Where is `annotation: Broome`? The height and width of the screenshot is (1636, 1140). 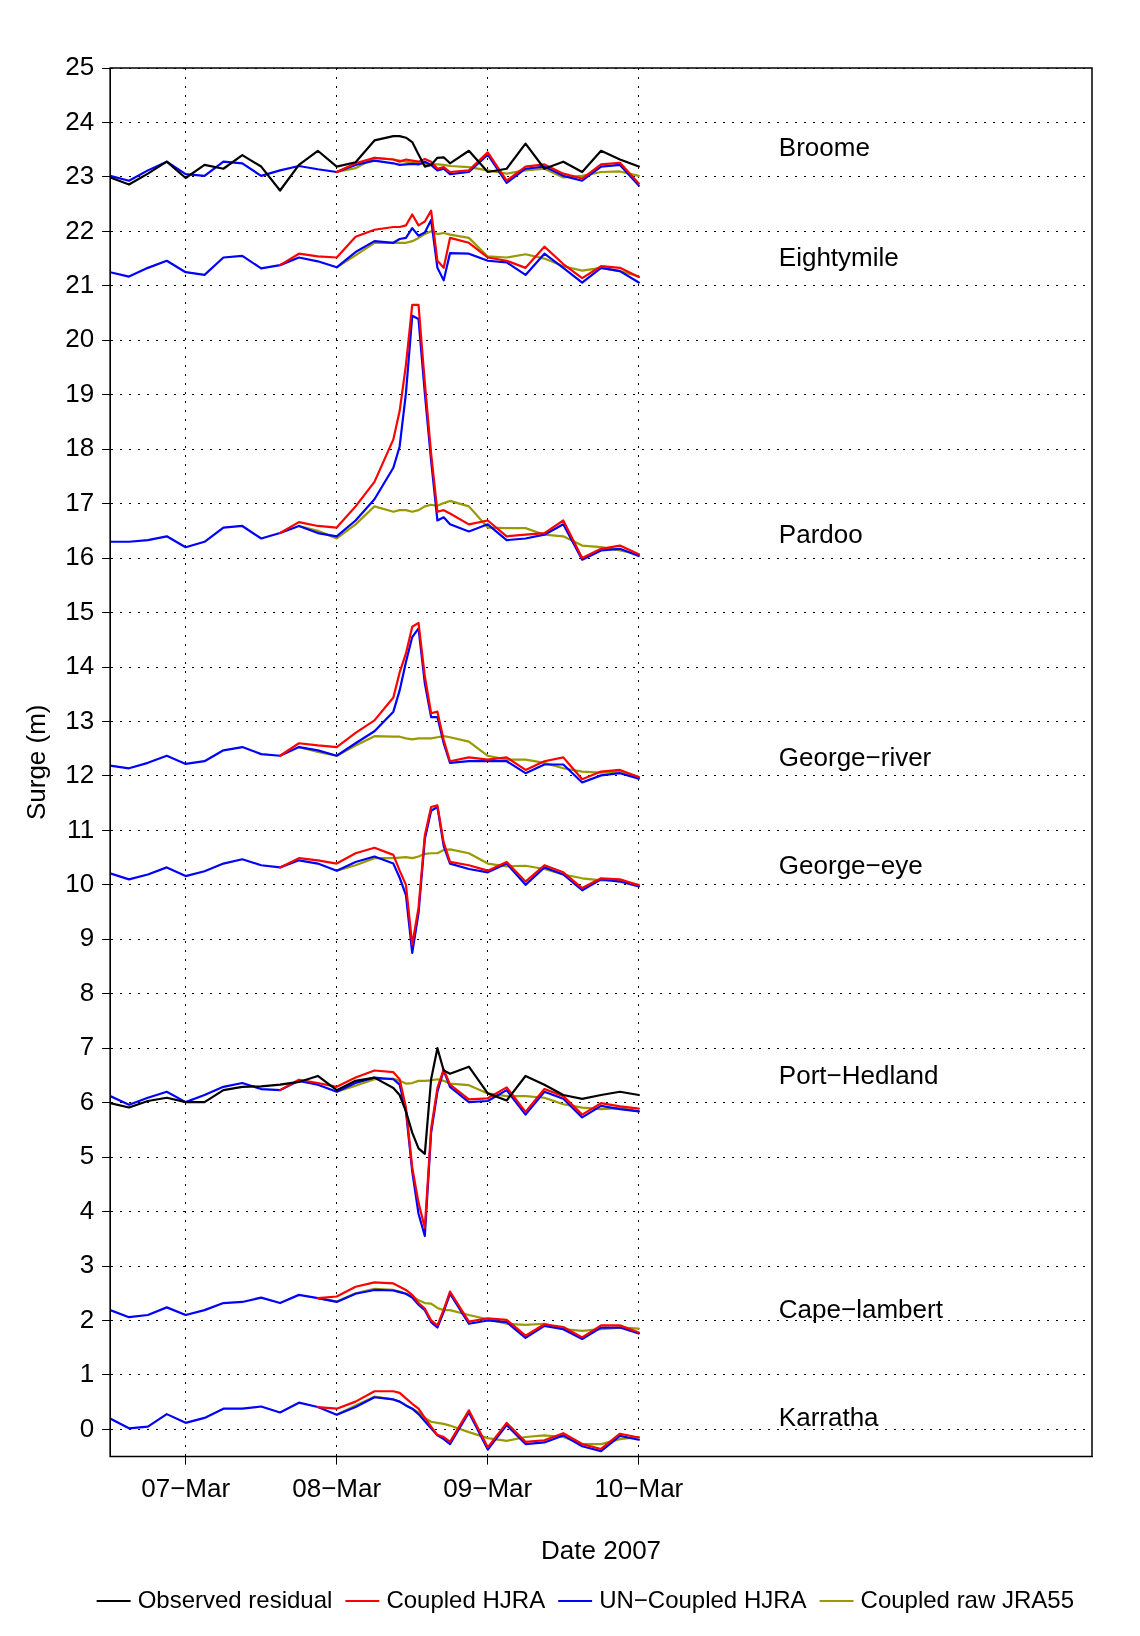
annotation: Broome is located at coordinates (824, 146).